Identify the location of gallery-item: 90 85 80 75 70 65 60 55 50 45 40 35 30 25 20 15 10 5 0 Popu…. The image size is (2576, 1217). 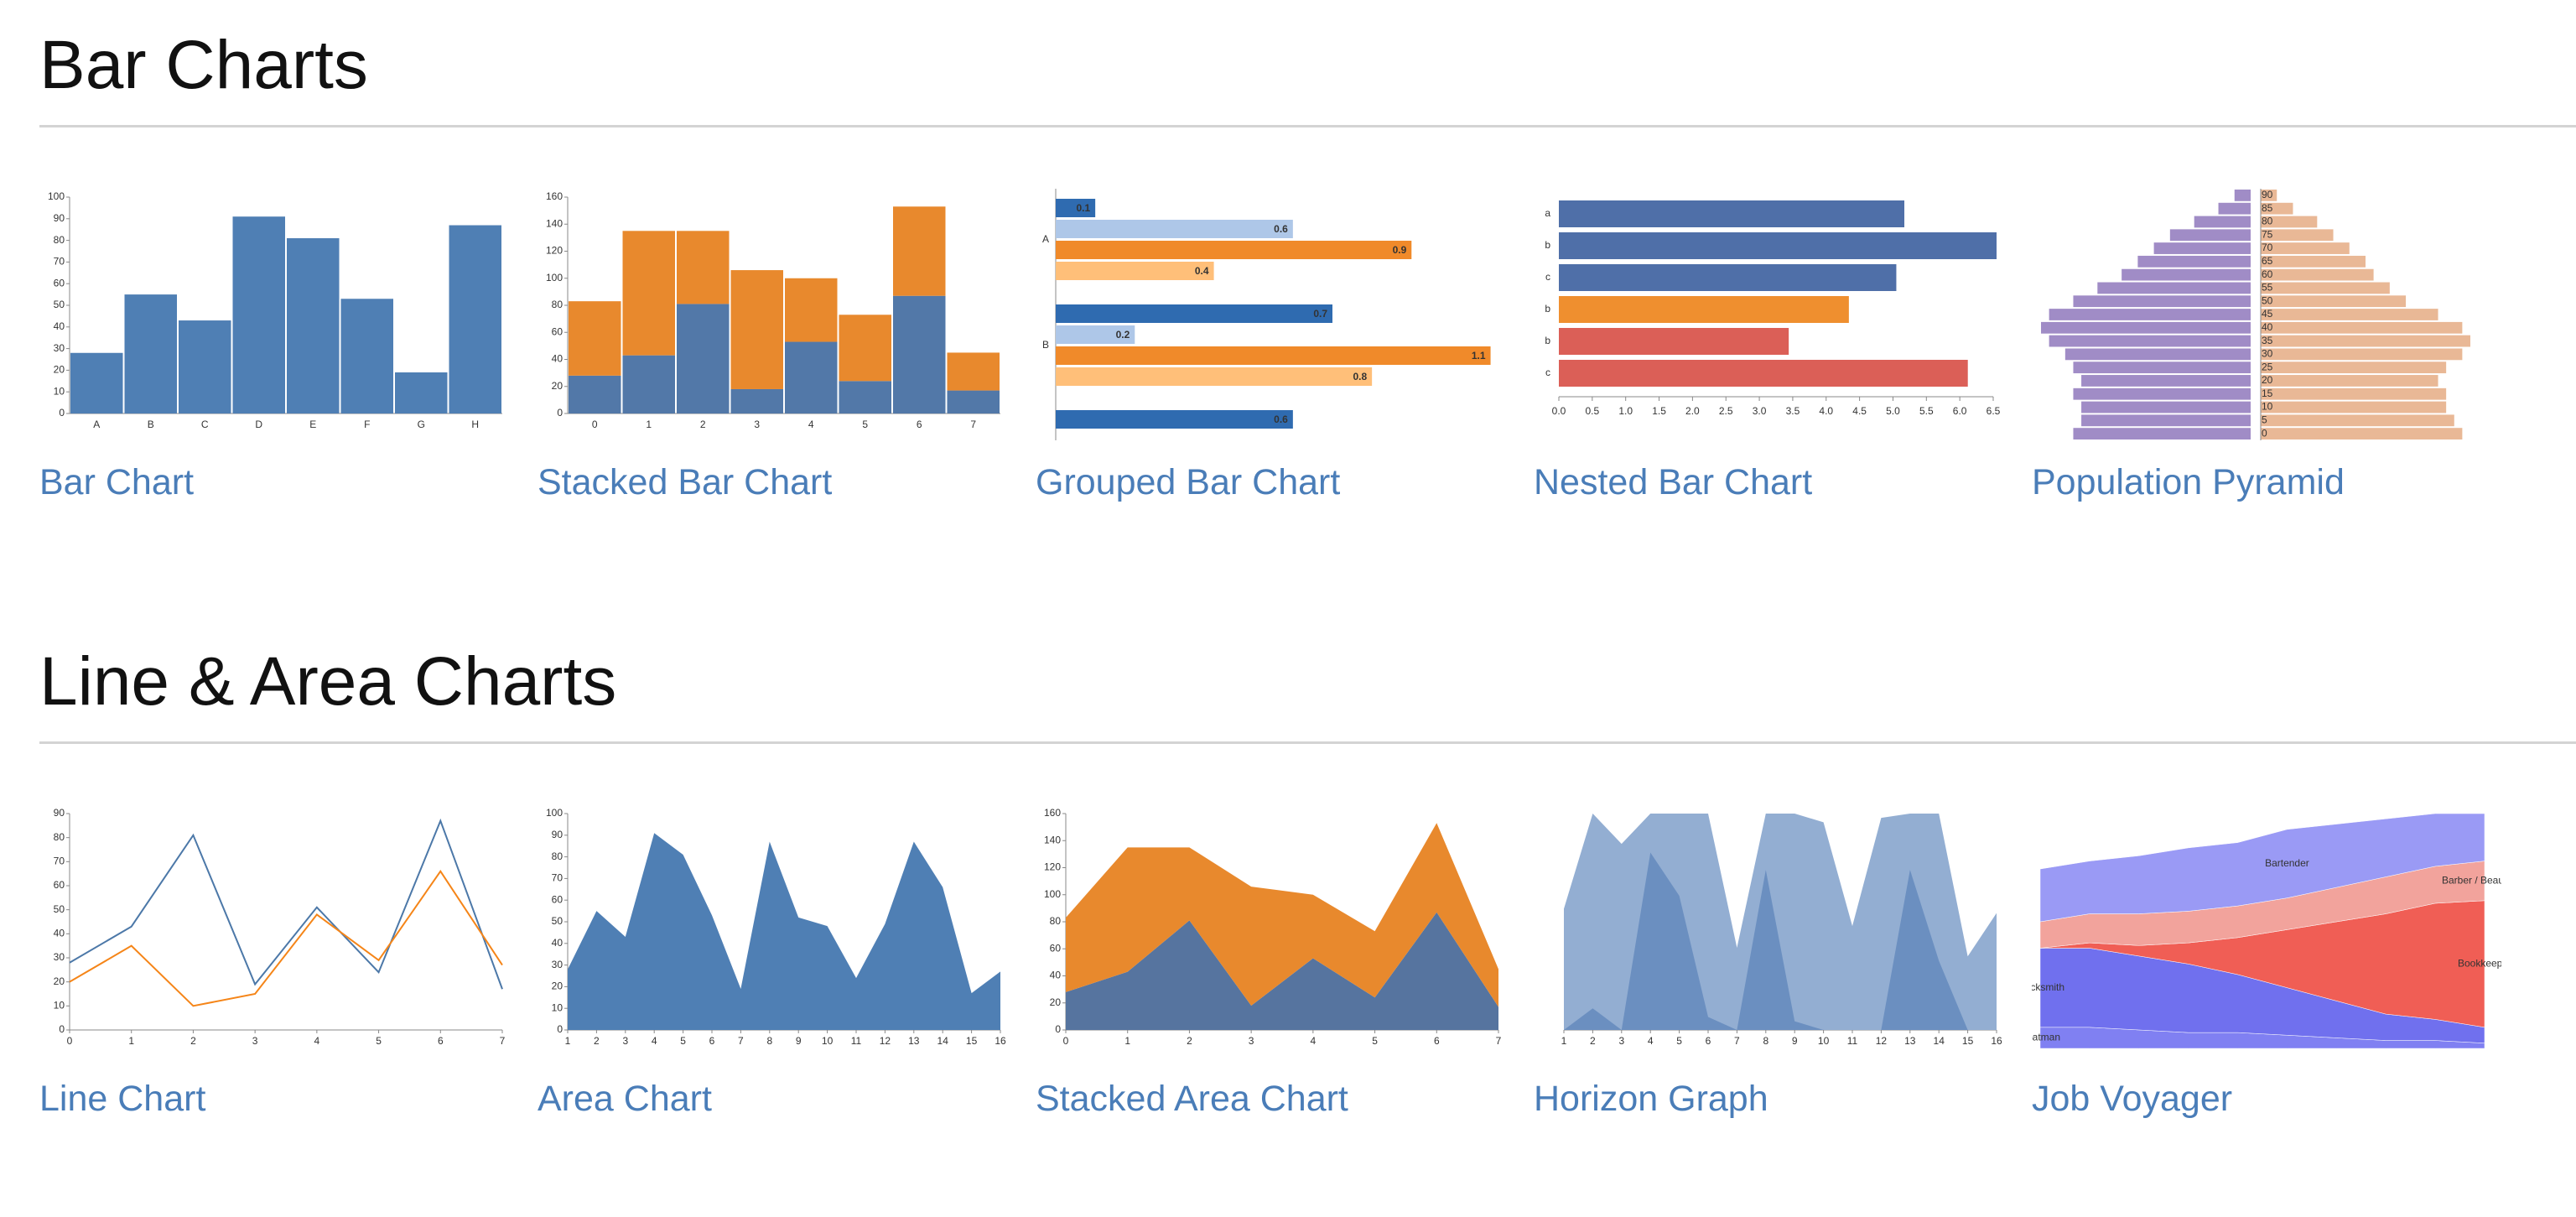
(2266, 348).